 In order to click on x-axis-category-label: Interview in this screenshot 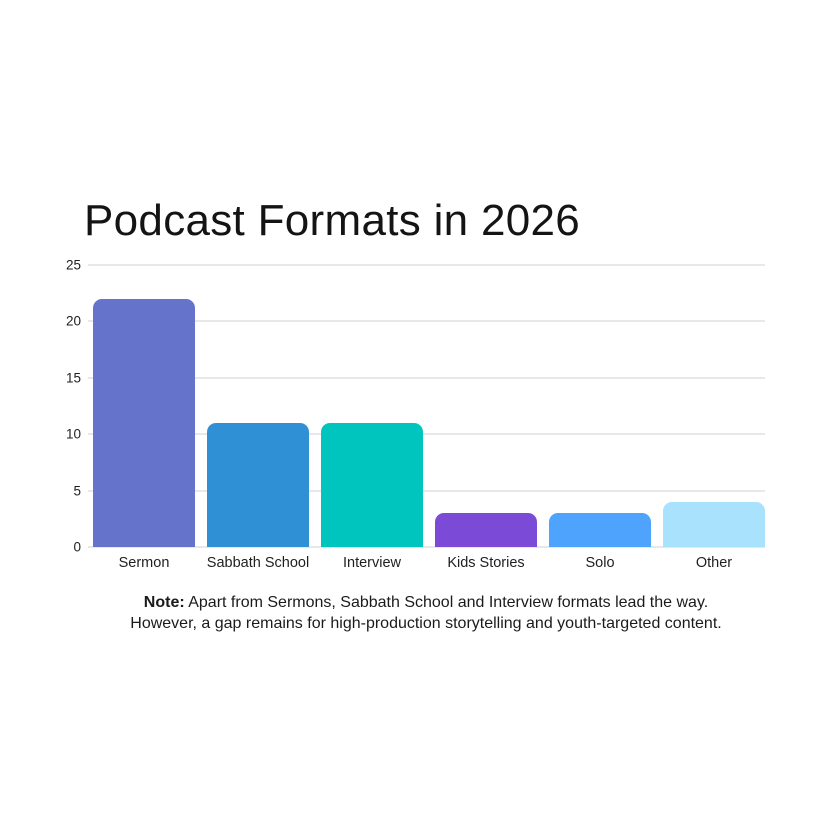, I will do `click(372, 563)`.